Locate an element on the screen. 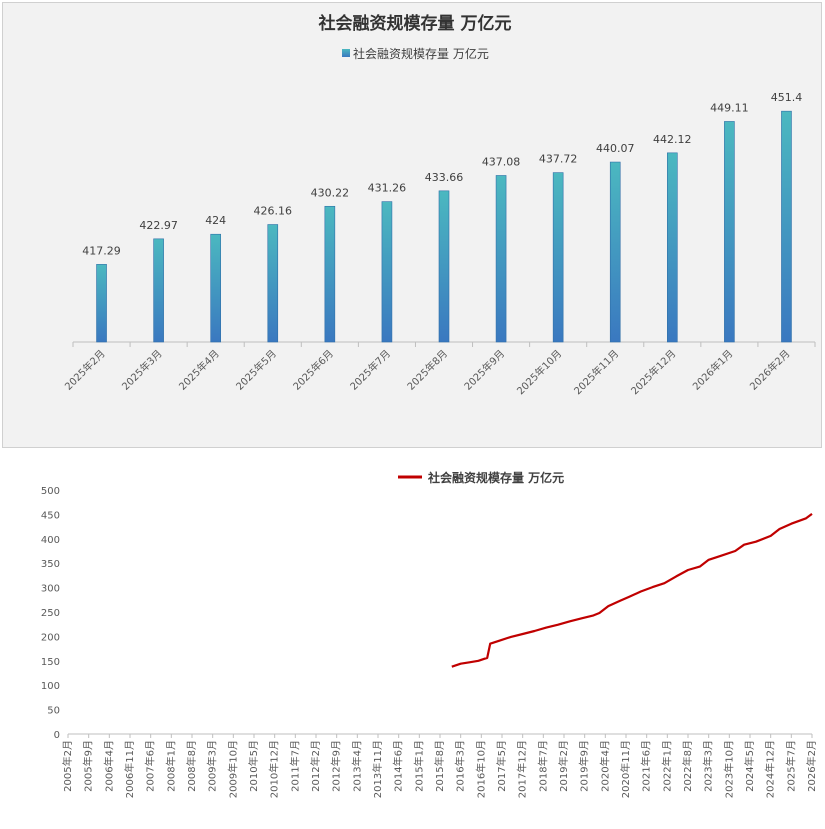 The image size is (825, 829). line-y-tick-label: 200 is located at coordinates (50, 637).